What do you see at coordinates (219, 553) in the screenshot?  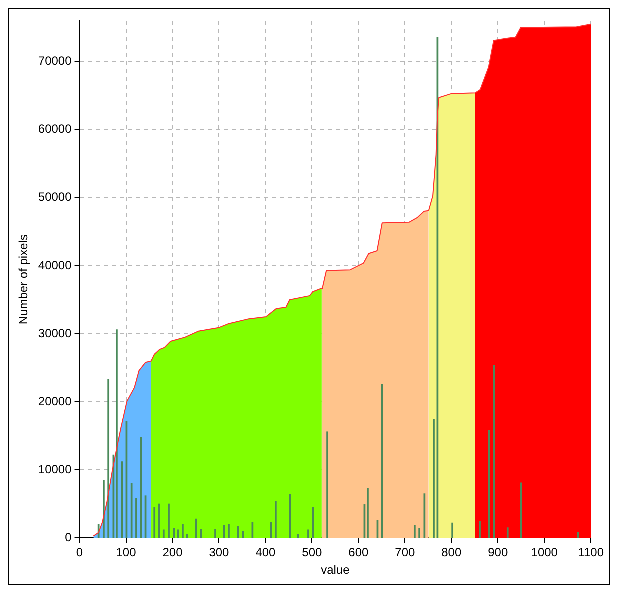 I see `x-tick-label: 300` at bounding box center [219, 553].